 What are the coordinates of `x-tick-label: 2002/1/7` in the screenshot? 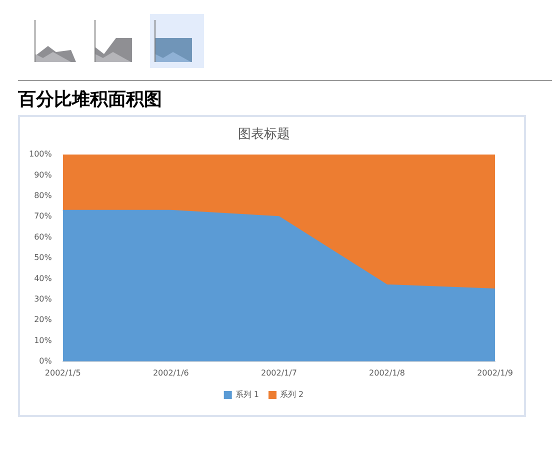 It's located at (278, 373).